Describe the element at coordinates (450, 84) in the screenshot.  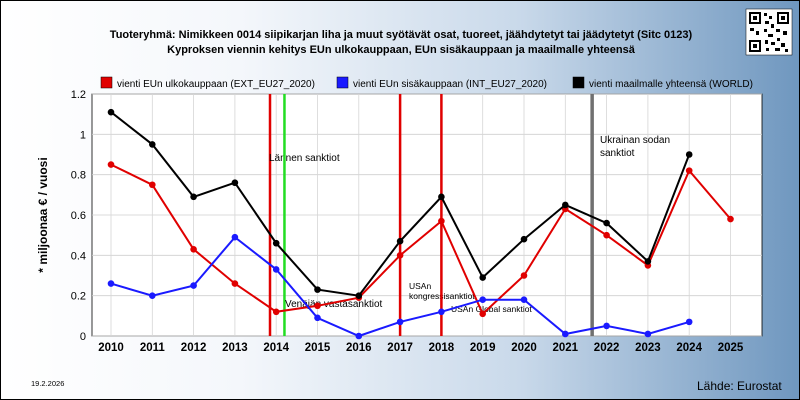
I see `legend-label: vienti EUn sisäkauppaan (INT_EU27_2020)` at that location.